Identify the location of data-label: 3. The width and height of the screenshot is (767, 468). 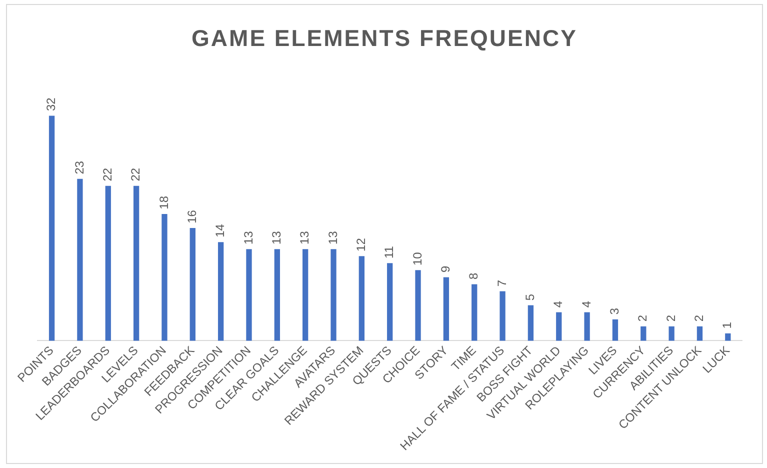
(615, 311).